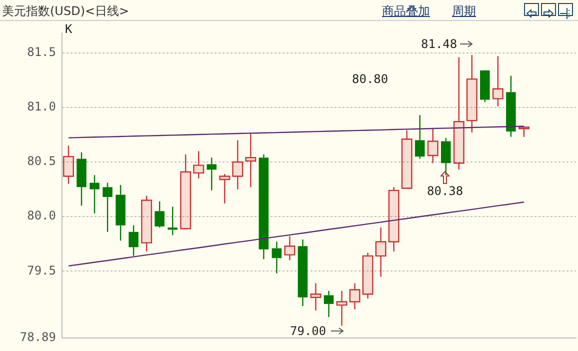 The width and height of the screenshot is (578, 351). I want to click on y-tick-label: 80.5, so click(41, 161).